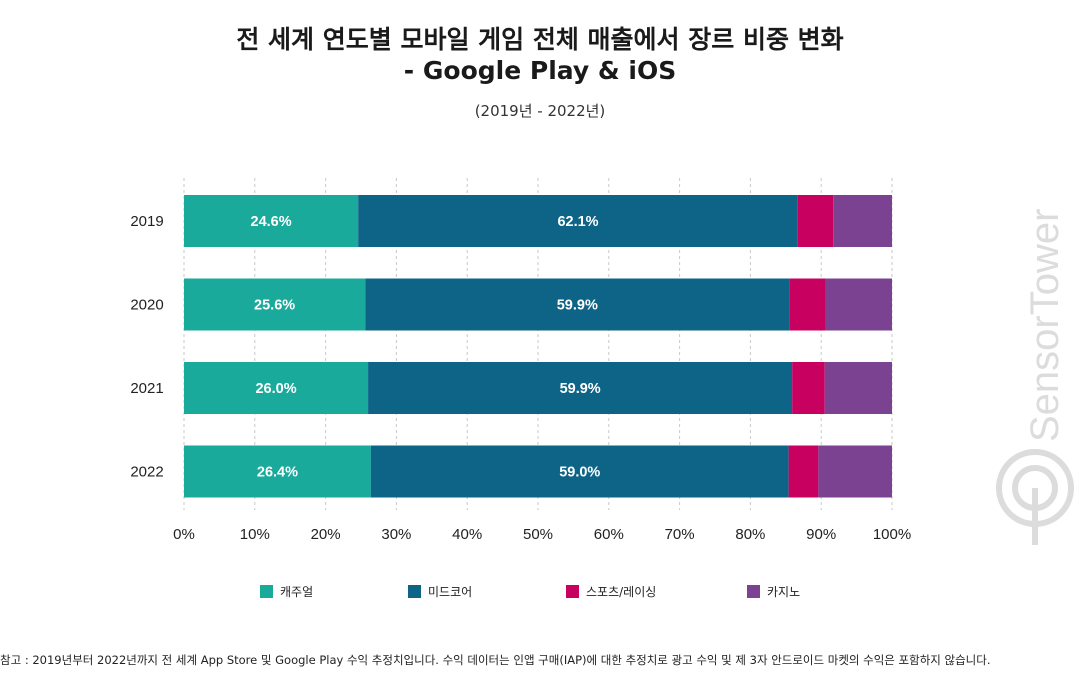  I want to click on data-label: 25.6%, so click(274, 306).